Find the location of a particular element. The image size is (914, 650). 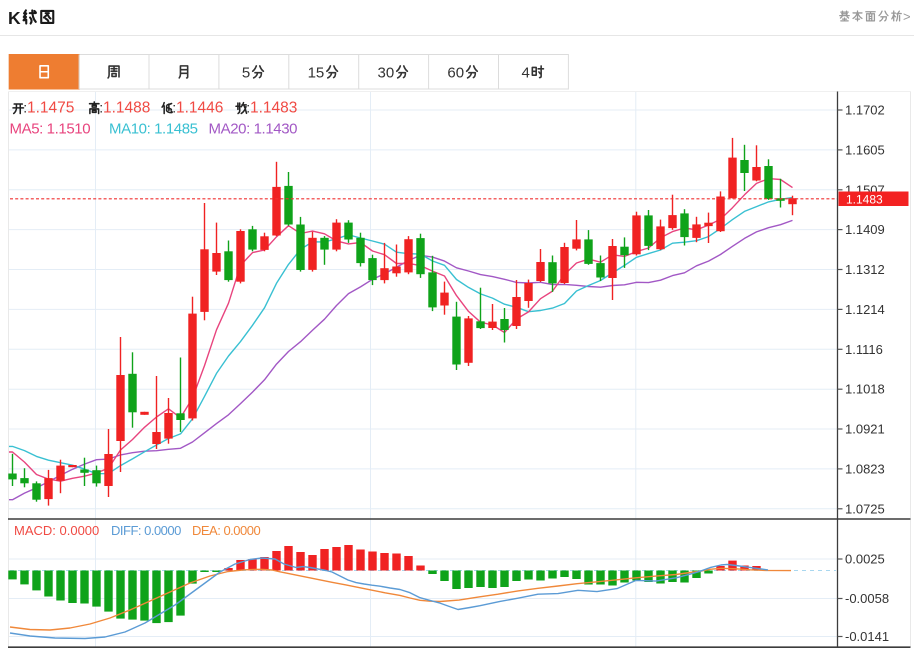

svg-text: 30 is located at coordinates (386, 73).